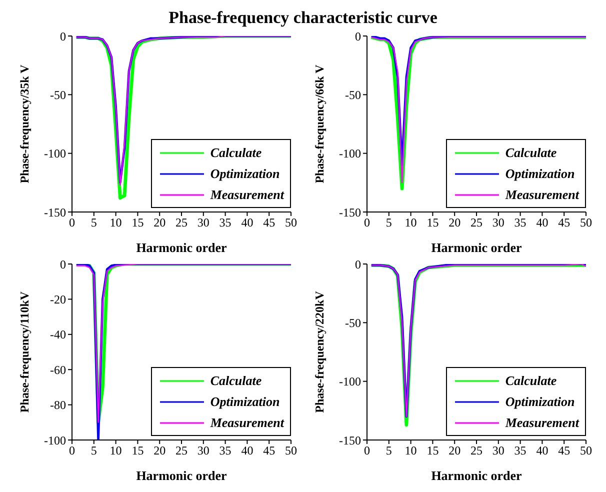 The width and height of the screenshot is (606, 492). I want to click on y-axis-title: Phase-frequency/220kV, so click(319, 351).